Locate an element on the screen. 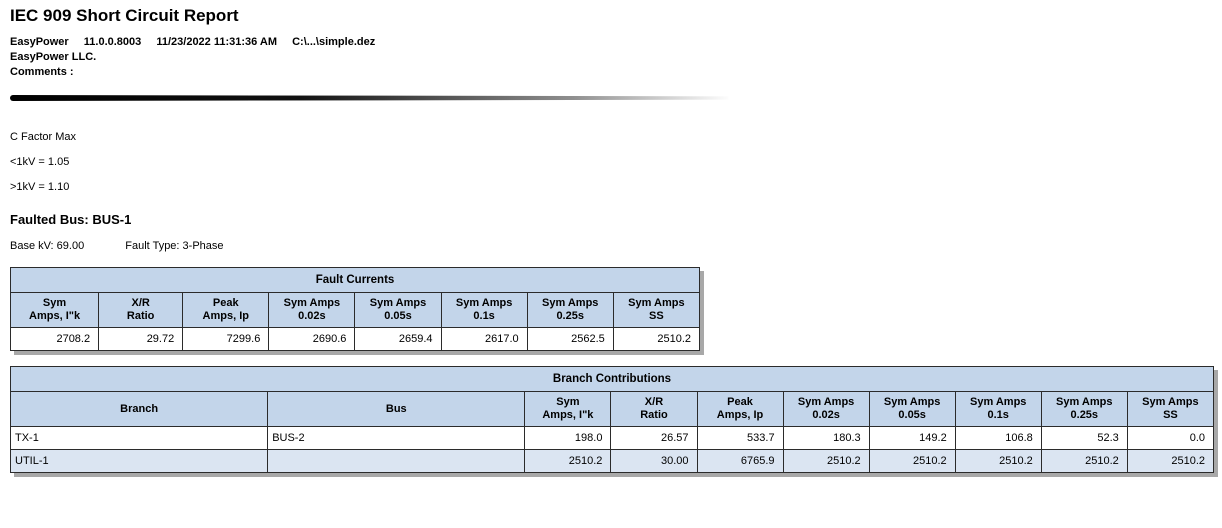 This screenshot has height=528, width=1222. cell-sym-025s: 2562.5 is located at coordinates (570, 339).